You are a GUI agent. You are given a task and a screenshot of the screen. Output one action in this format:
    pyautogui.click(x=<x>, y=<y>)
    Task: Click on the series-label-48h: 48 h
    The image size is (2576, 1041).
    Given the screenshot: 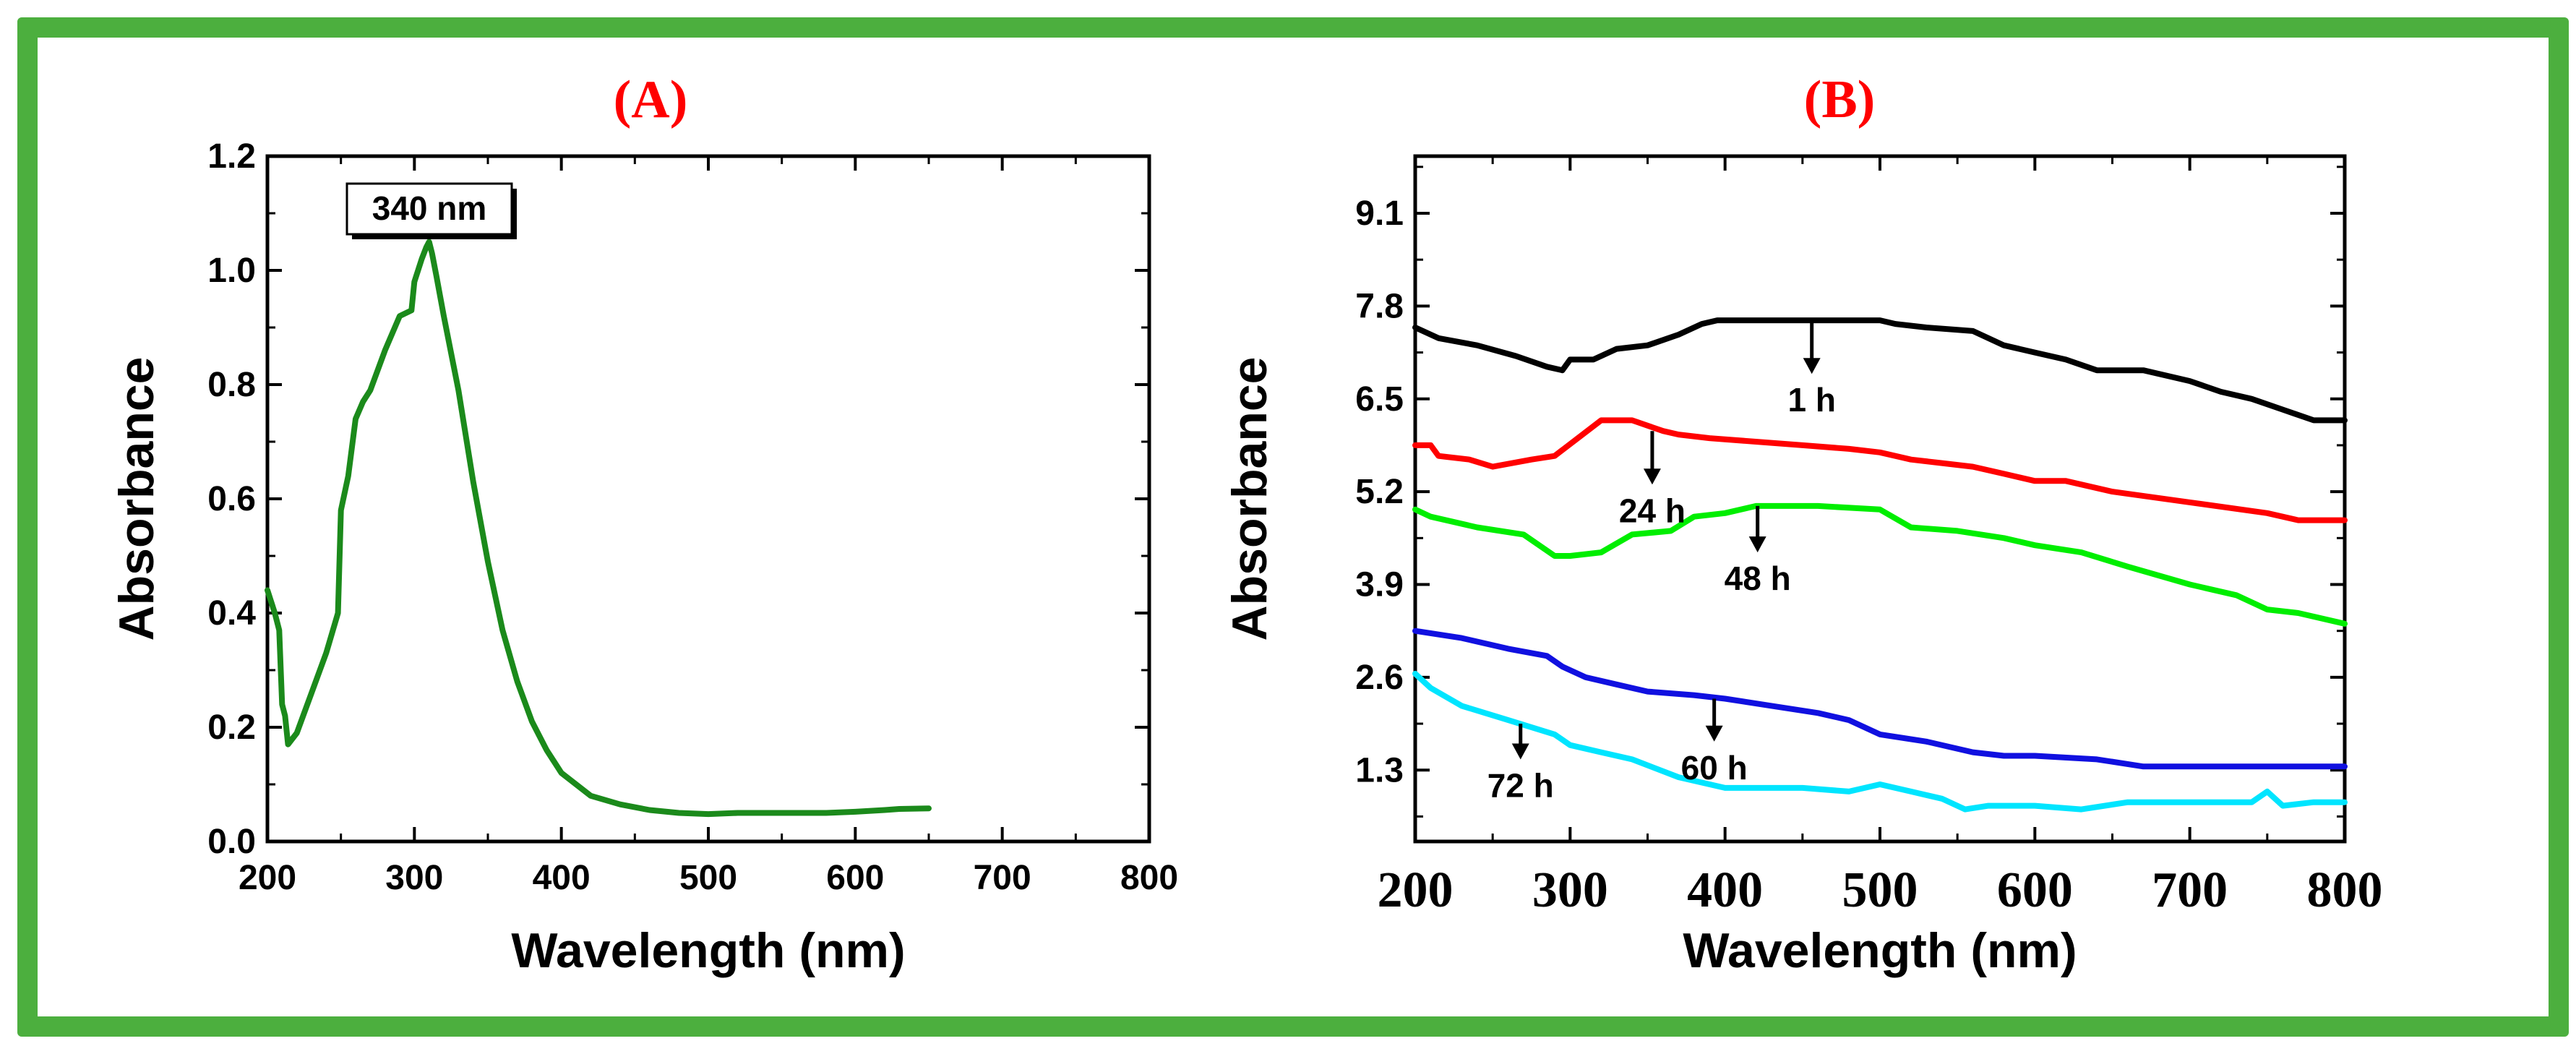 What is the action you would take?
    pyautogui.click(x=1758, y=578)
    